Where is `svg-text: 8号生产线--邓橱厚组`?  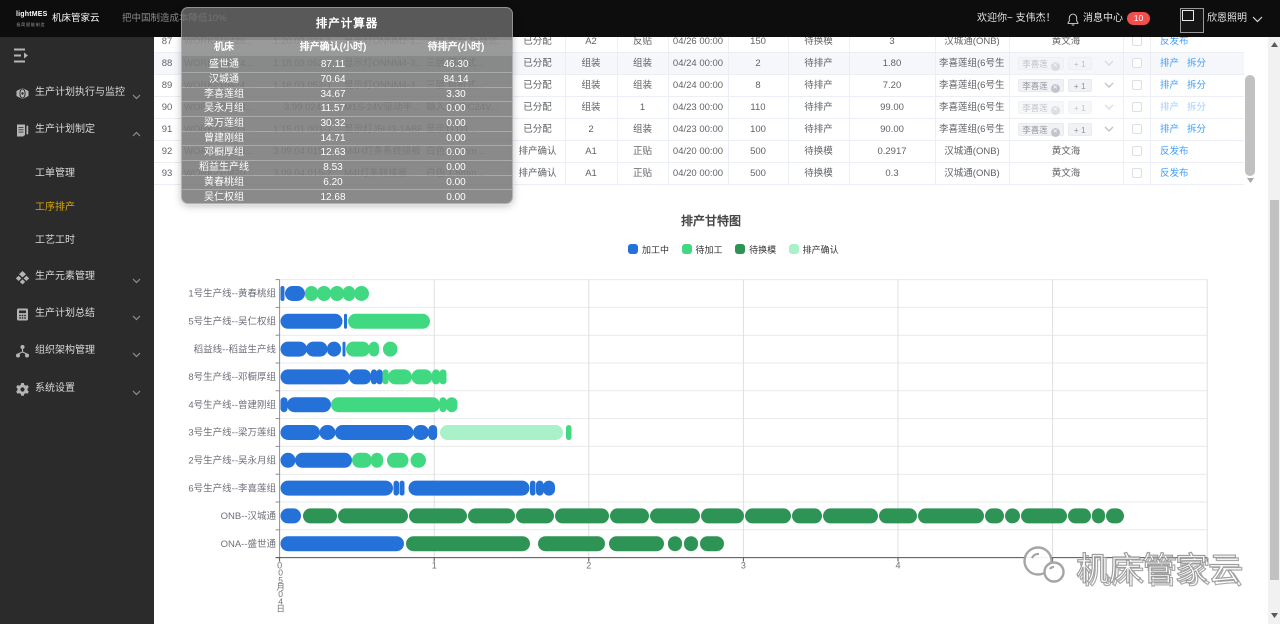
svg-text: 8号生产线--邓橱厚组 is located at coordinates (232, 377).